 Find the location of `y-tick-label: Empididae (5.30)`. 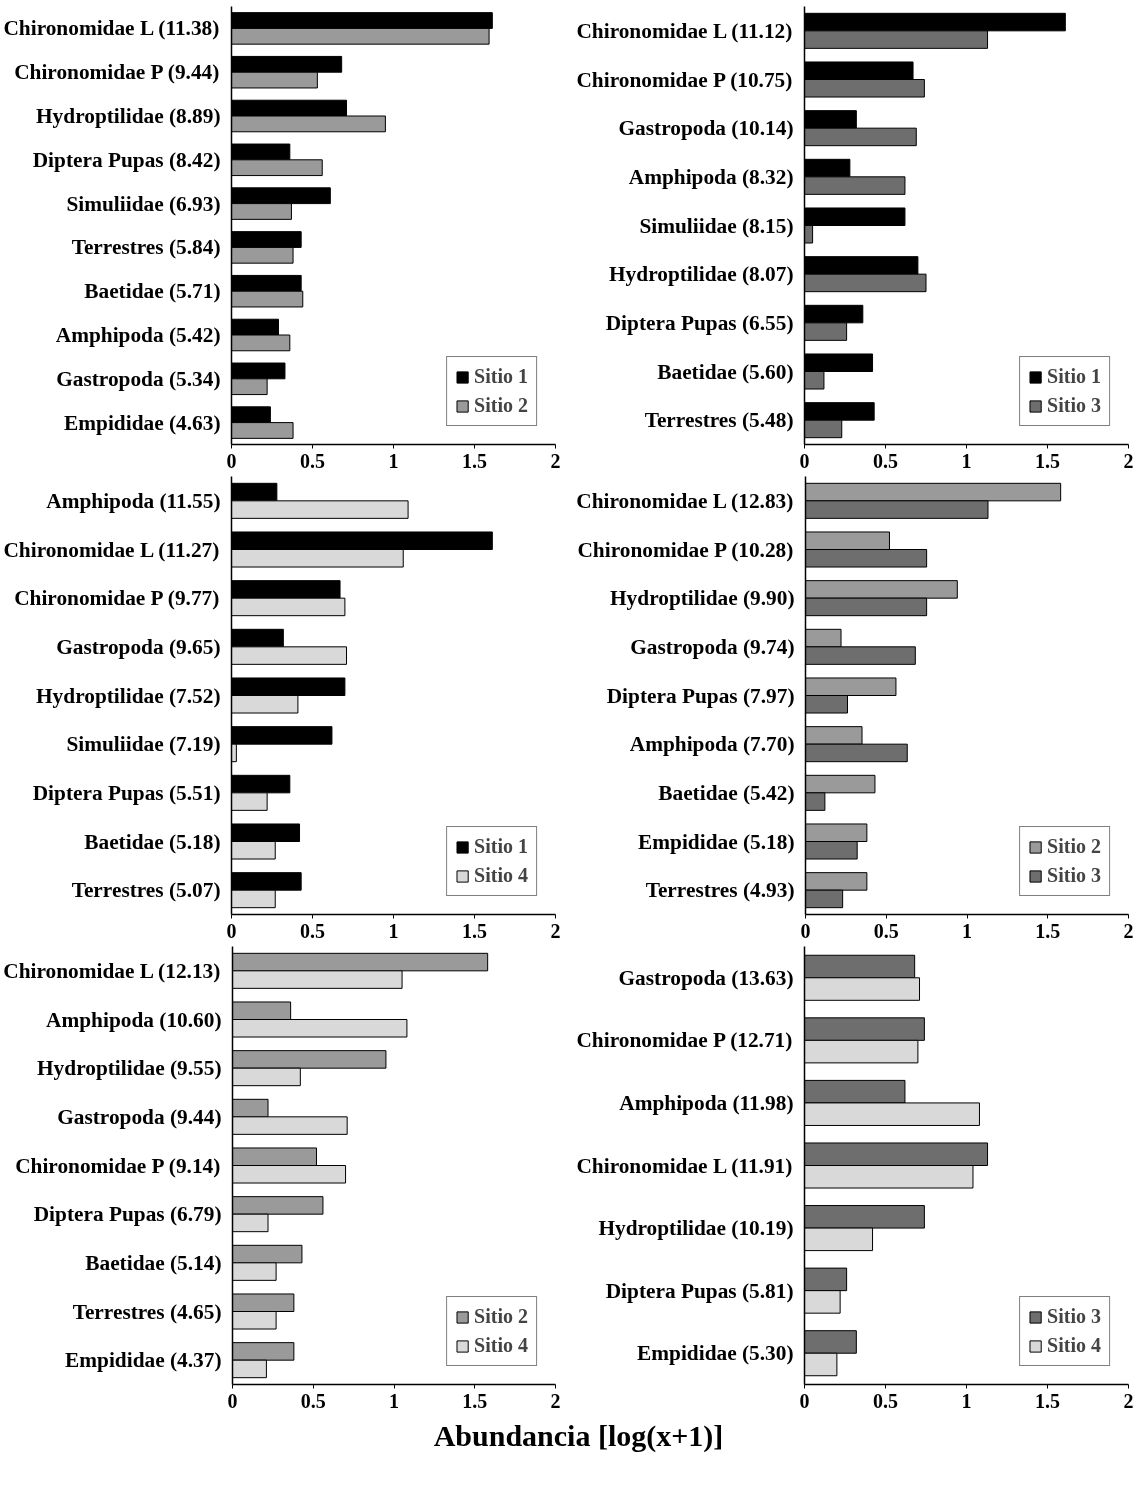

y-tick-label: Empididae (5.30) is located at coordinates (715, 1353).